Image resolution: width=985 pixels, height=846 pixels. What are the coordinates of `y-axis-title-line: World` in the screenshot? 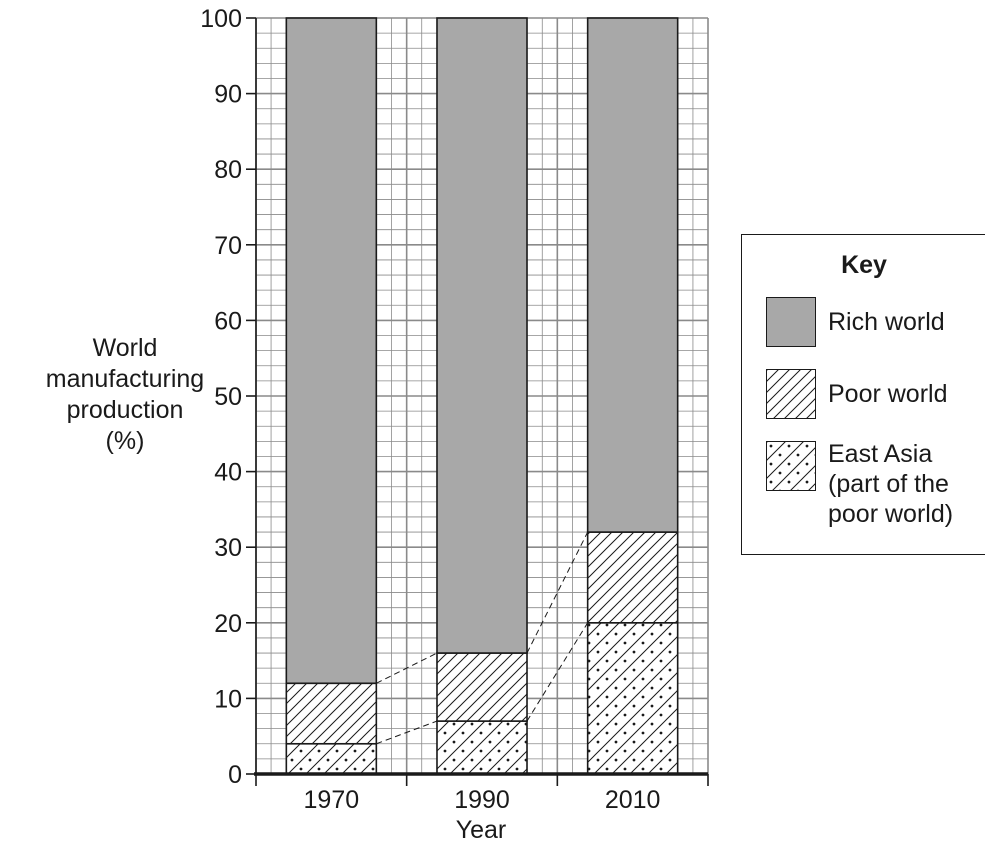 It's located at (125, 348).